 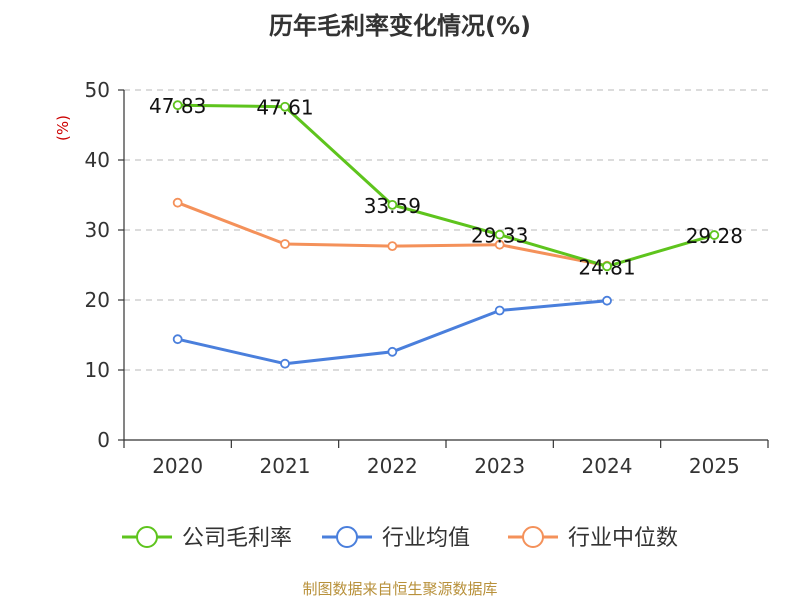 I want to click on y-tick-label: 20, so click(x=97, y=300).